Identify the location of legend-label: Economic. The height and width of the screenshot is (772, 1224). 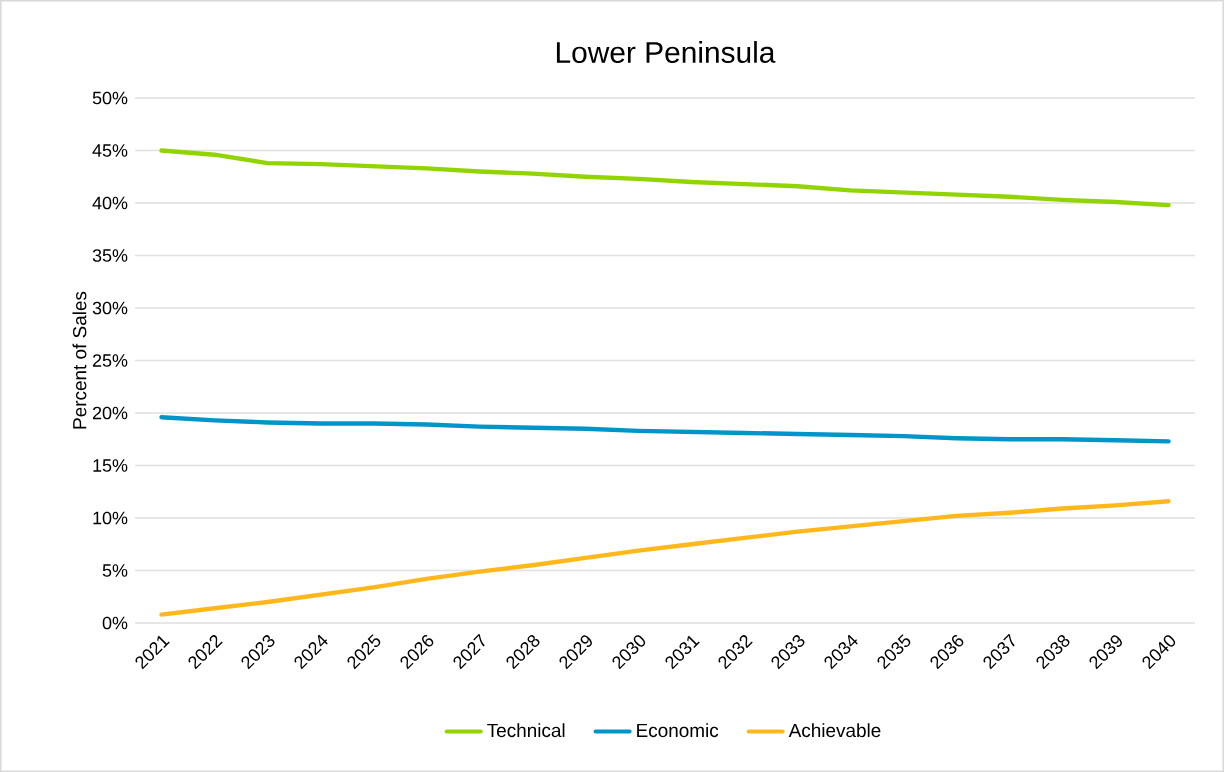
(678, 730).